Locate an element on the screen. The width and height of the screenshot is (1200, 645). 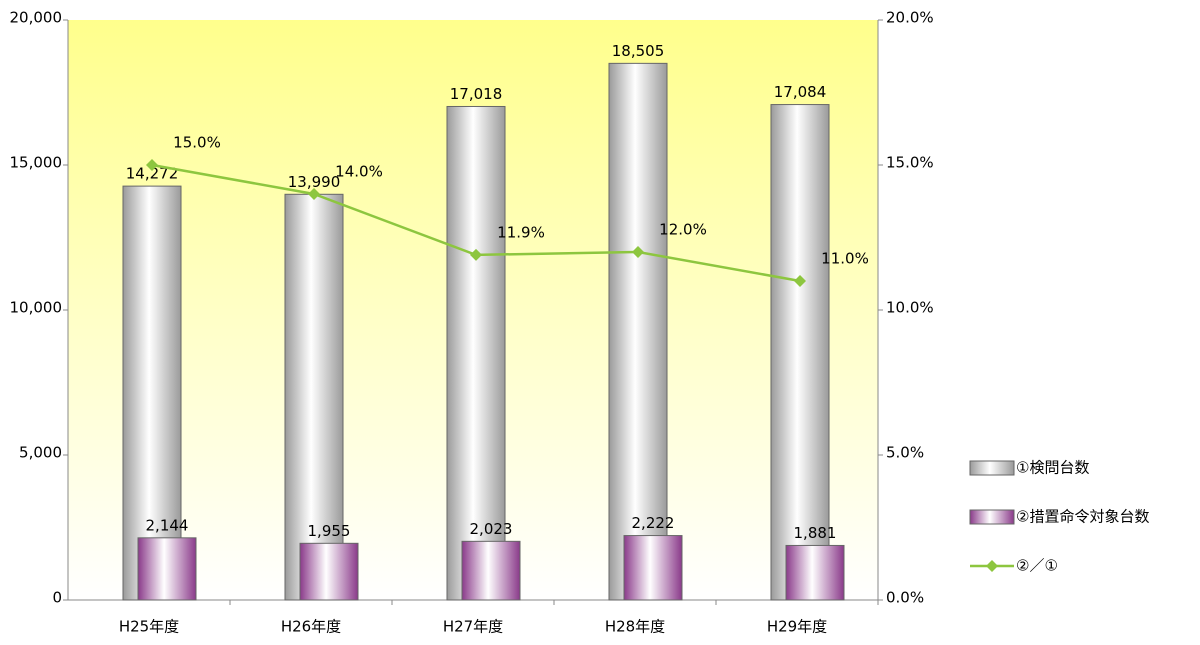
data-label: 14,272 is located at coordinates (152, 174).